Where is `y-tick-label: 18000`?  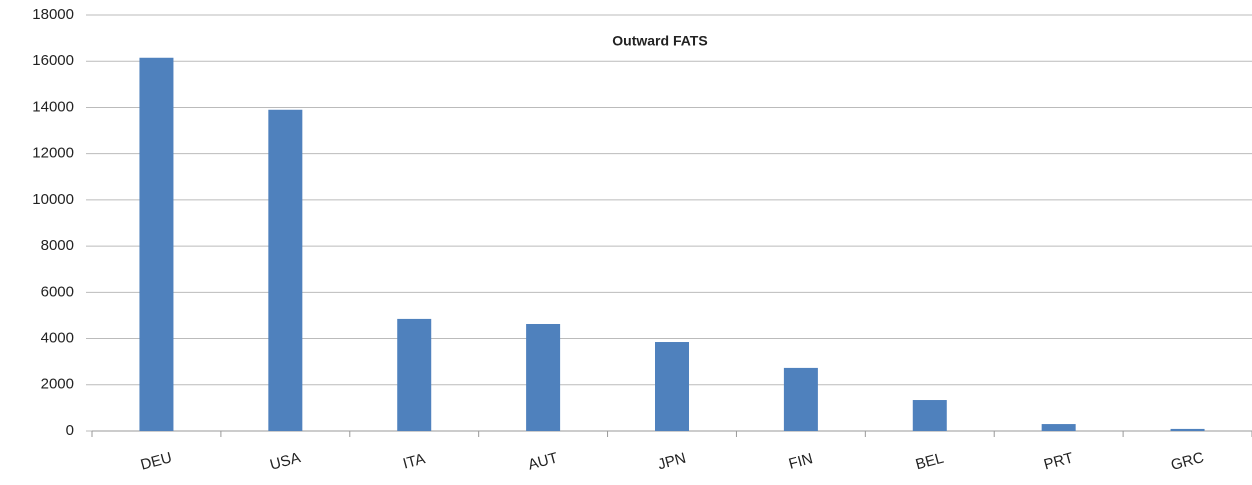
y-tick-label: 18000 is located at coordinates (53, 14).